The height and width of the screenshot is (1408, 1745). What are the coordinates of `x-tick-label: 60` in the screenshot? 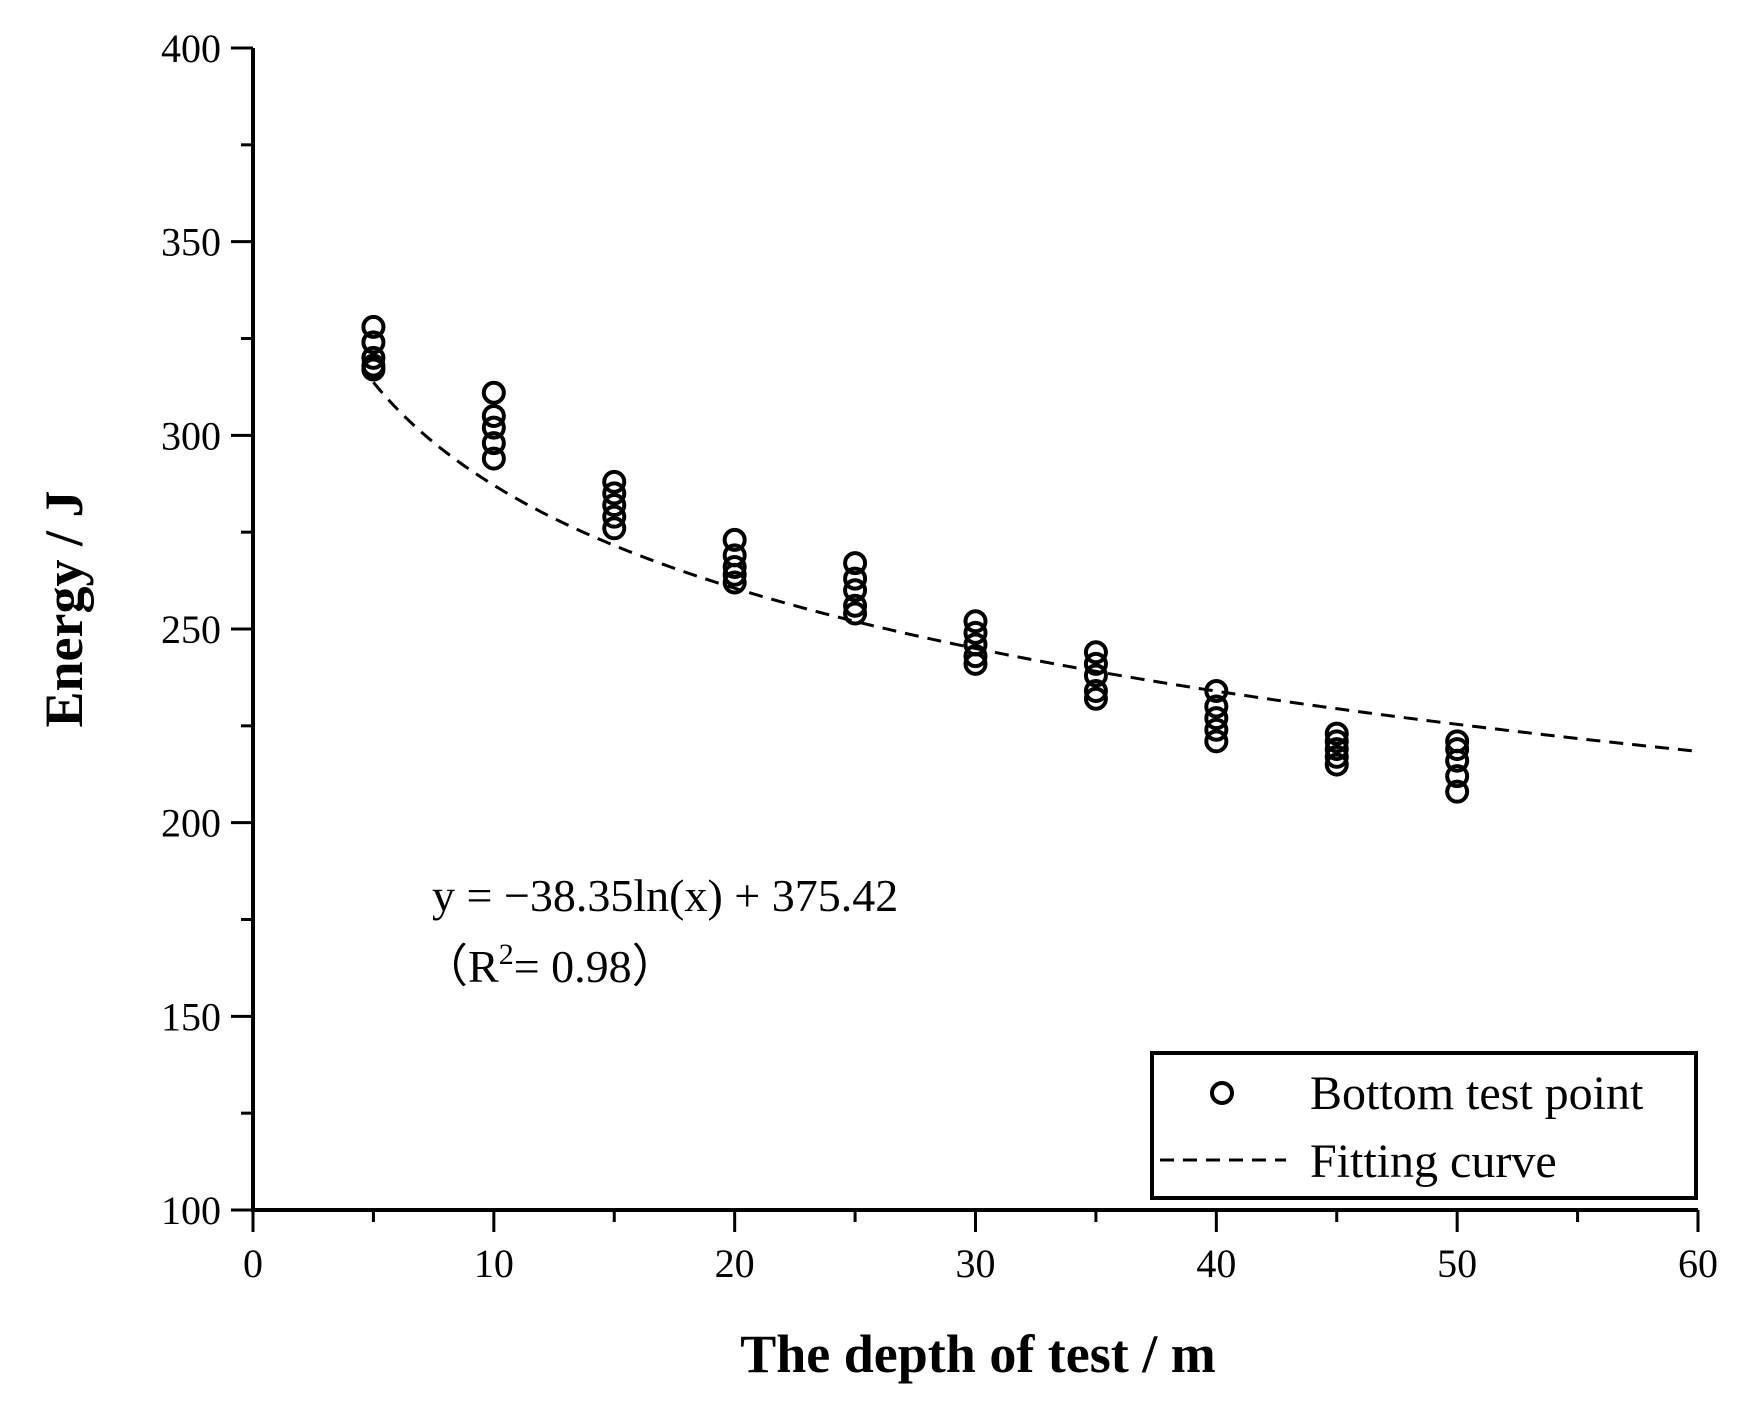 It's located at (1698, 1263).